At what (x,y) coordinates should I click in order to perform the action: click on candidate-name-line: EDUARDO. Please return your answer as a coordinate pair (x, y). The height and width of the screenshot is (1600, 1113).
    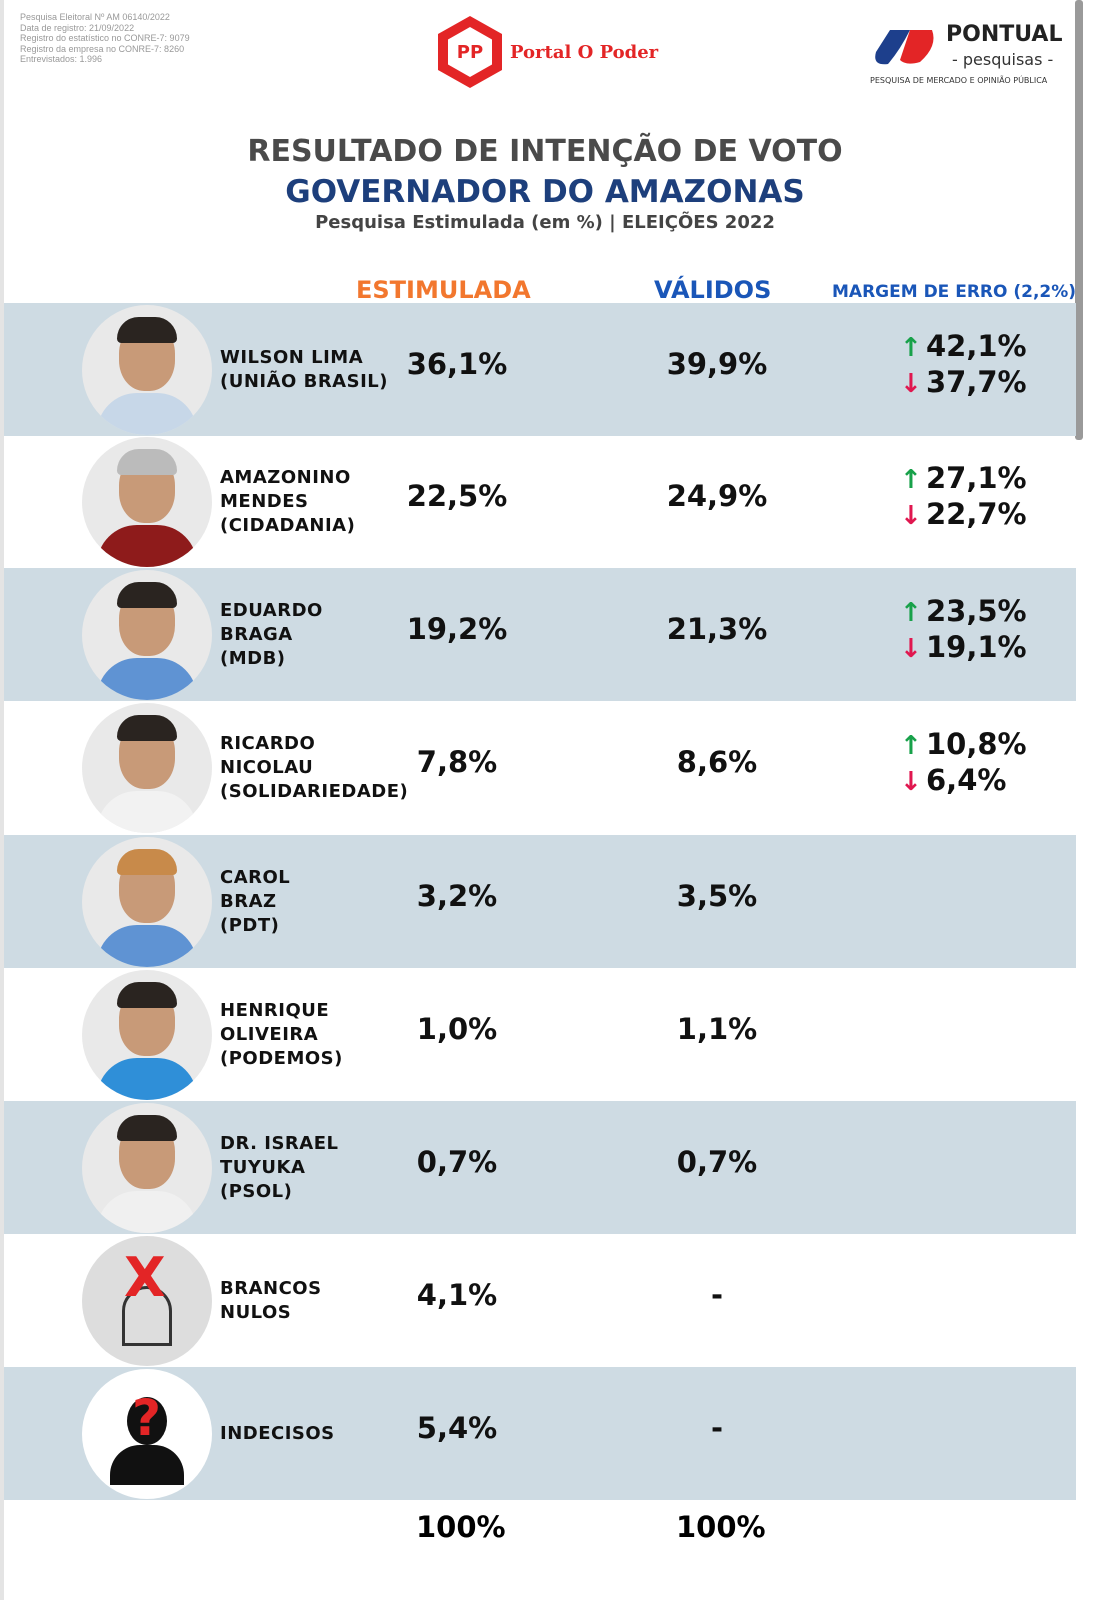
    Looking at the image, I should click on (271, 610).